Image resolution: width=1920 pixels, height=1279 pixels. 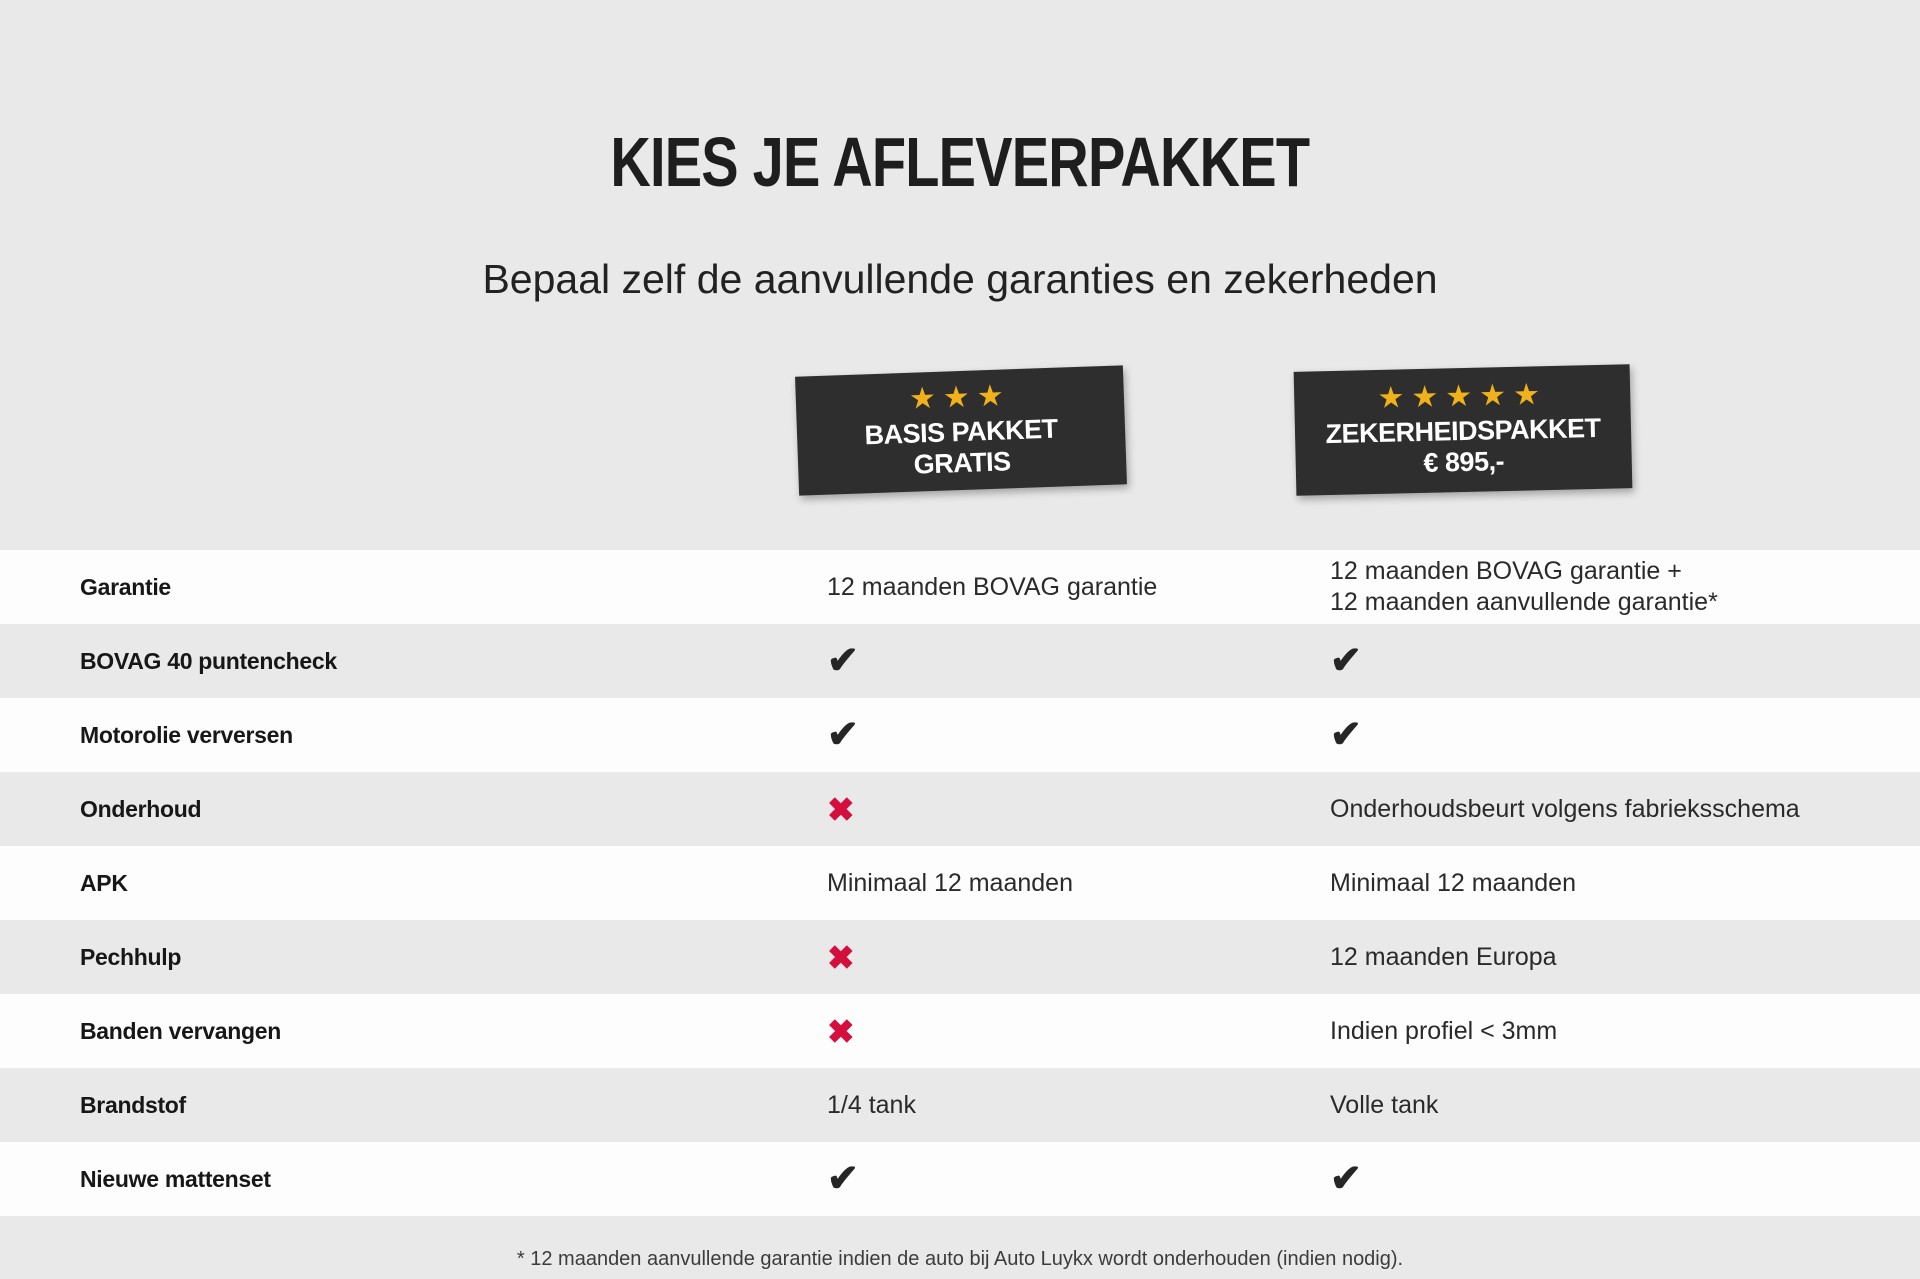 I want to click on zekerheid-cell: Onderhoudsbeurt volgens fabrieksschema, so click(x=1625, y=809).